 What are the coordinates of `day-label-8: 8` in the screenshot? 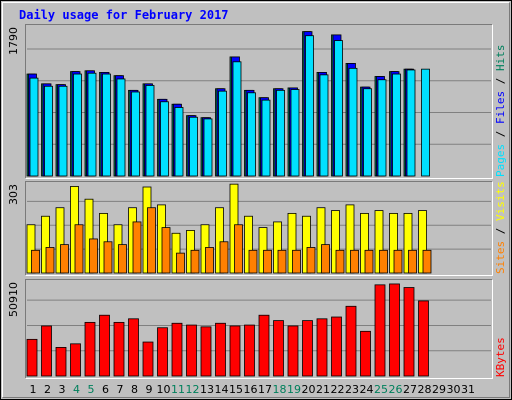 It's located at (134, 389).